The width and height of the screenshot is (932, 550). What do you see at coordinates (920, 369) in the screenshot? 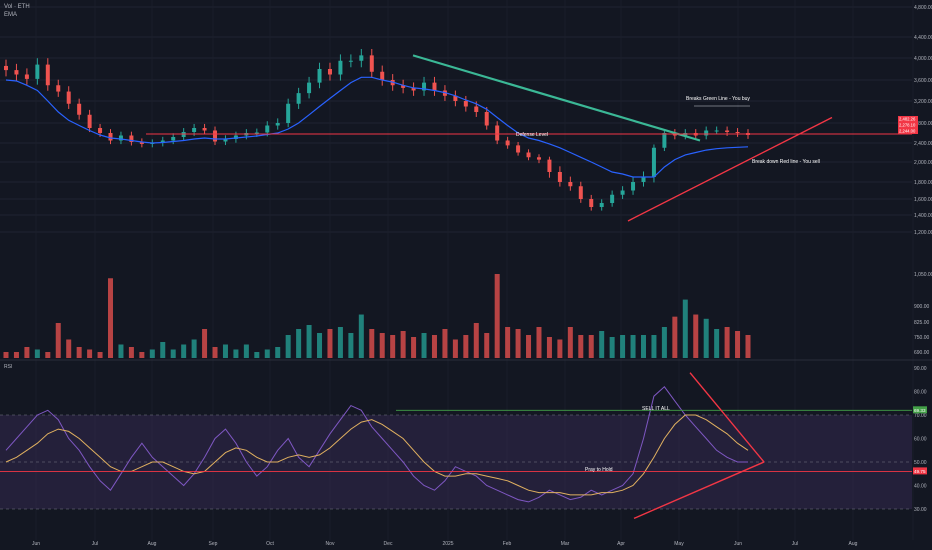
I see `rsi-tick-label: 90.00` at bounding box center [920, 369].